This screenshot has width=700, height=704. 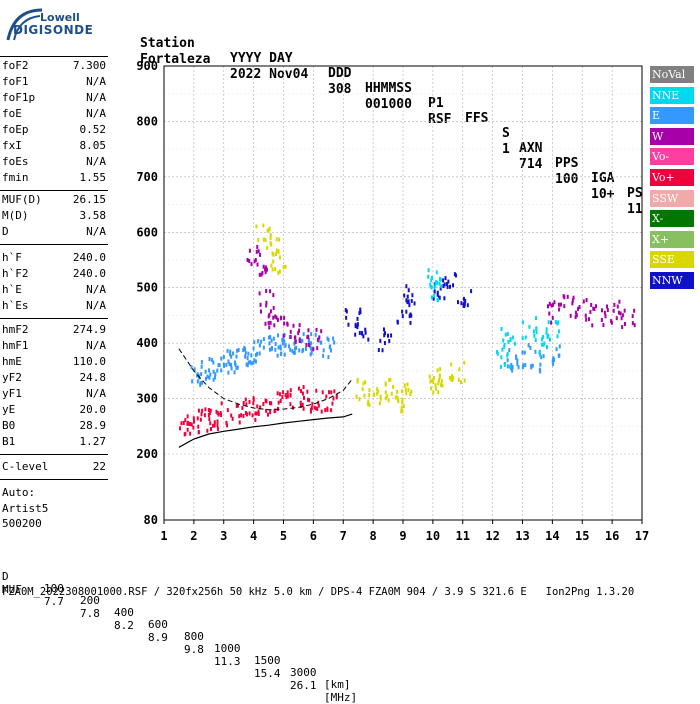 I want to click on header-p1-label: P1, so click(x=436, y=103).